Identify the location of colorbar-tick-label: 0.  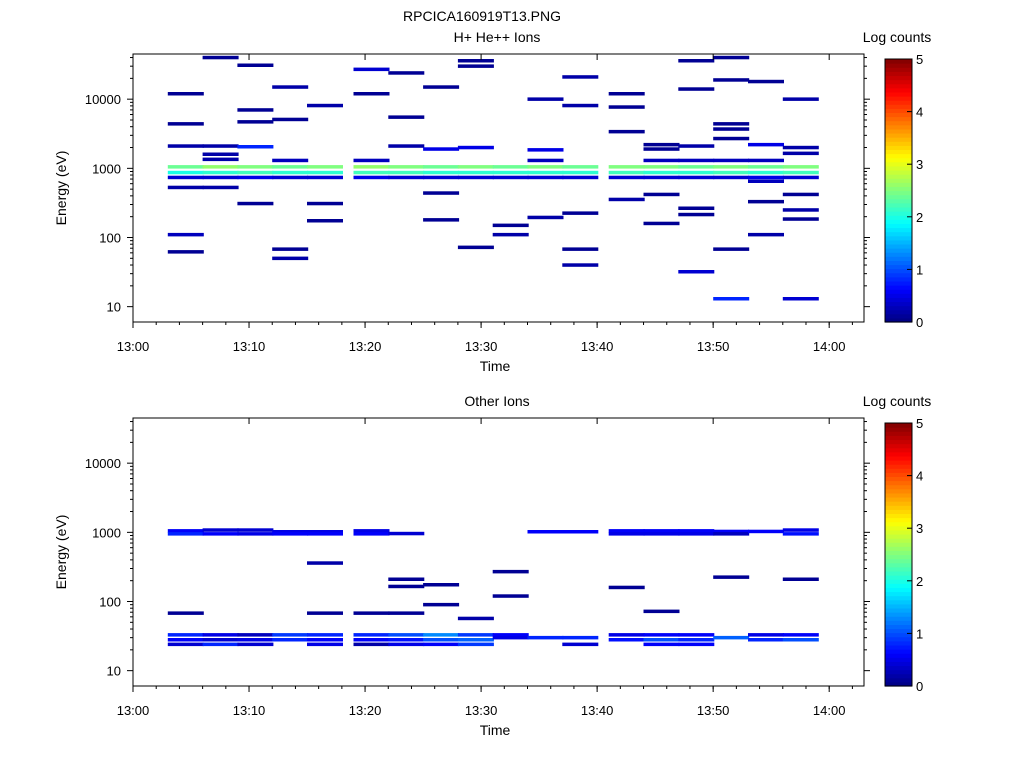
(919, 686).